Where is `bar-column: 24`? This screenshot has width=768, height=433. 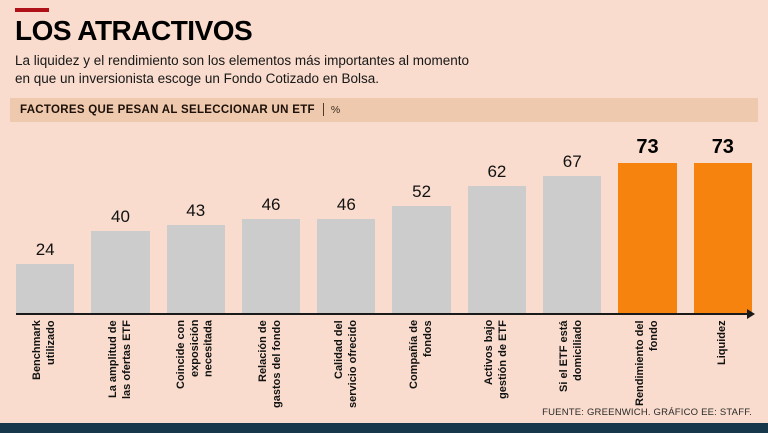 bar-column: 24 is located at coordinates (45, 276).